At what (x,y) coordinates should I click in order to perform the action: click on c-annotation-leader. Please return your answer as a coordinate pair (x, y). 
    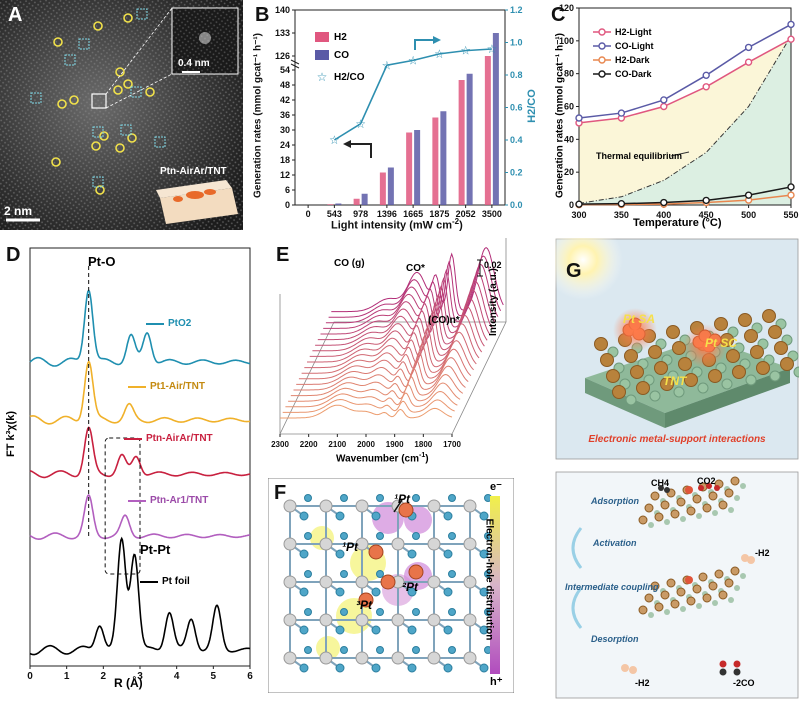
    Looking at the image, I should click on (680, 154).